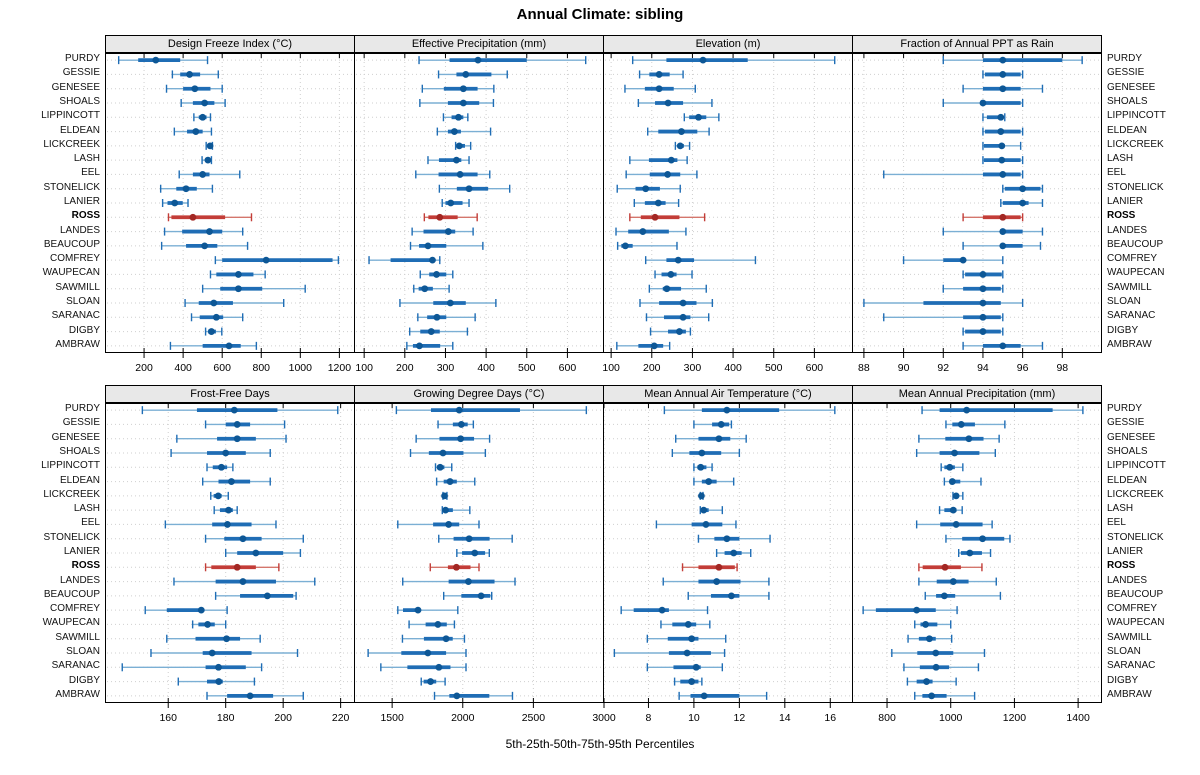  Describe the element at coordinates (71, 144) in the screenshot. I see `site-label-left-lickcreek: LICKCREEK` at that location.